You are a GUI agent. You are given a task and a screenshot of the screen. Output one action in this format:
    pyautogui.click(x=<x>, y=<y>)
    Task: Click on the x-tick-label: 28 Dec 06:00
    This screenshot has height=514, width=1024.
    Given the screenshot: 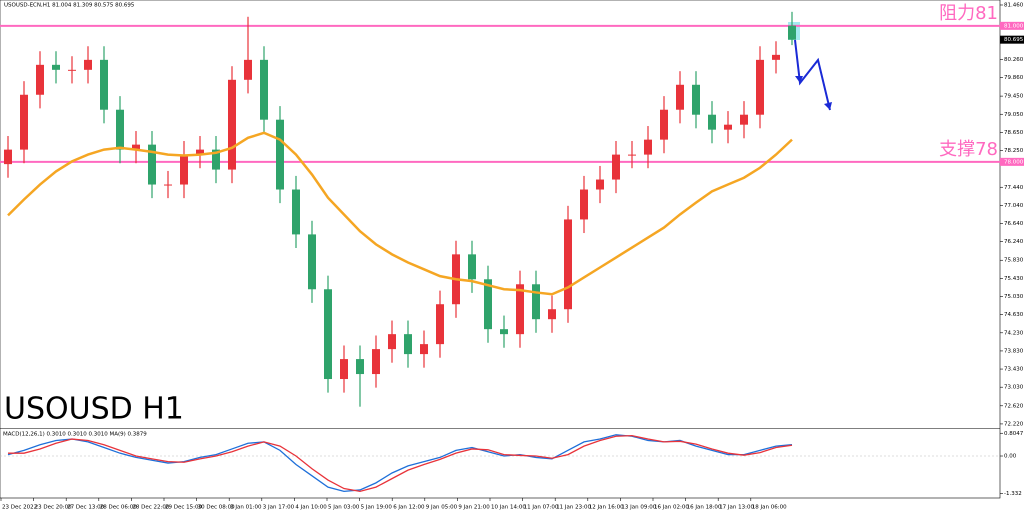 What is the action you would take?
    pyautogui.click(x=118, y=508)
    